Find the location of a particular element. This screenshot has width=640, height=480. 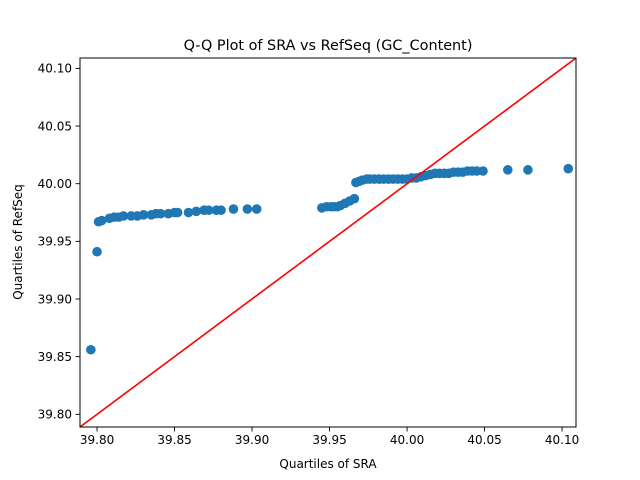

y-axis-label: Quartiles of RefSeq is located at coordinates (18, 242).